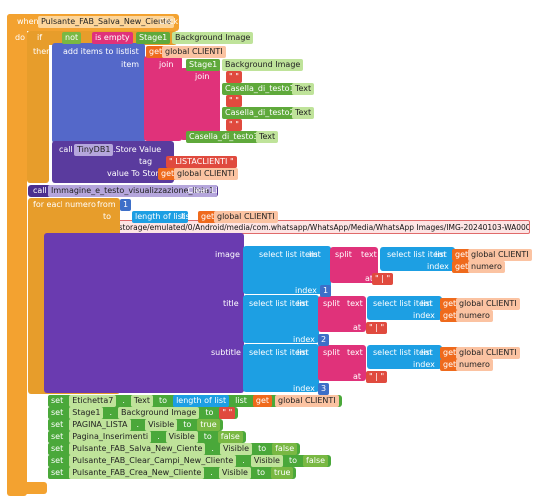  Describe the element at coordinates (38, 107) in the screenshot. I see `if-spine` at that location.